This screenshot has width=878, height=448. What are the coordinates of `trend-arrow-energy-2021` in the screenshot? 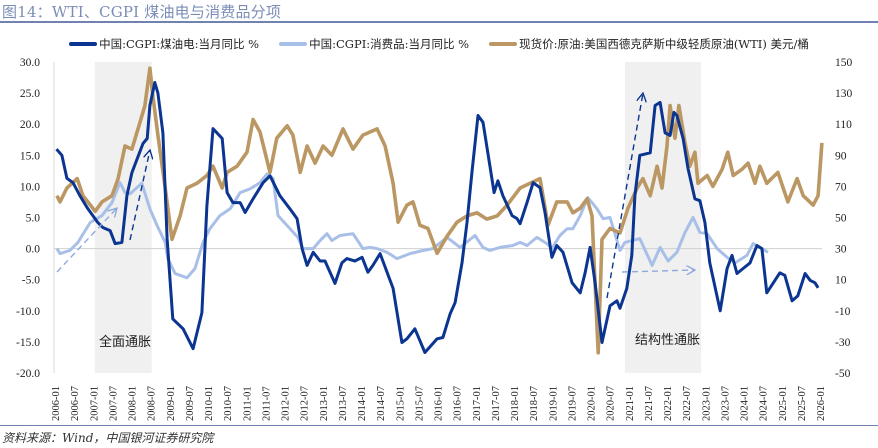 It's located at (624, 196).